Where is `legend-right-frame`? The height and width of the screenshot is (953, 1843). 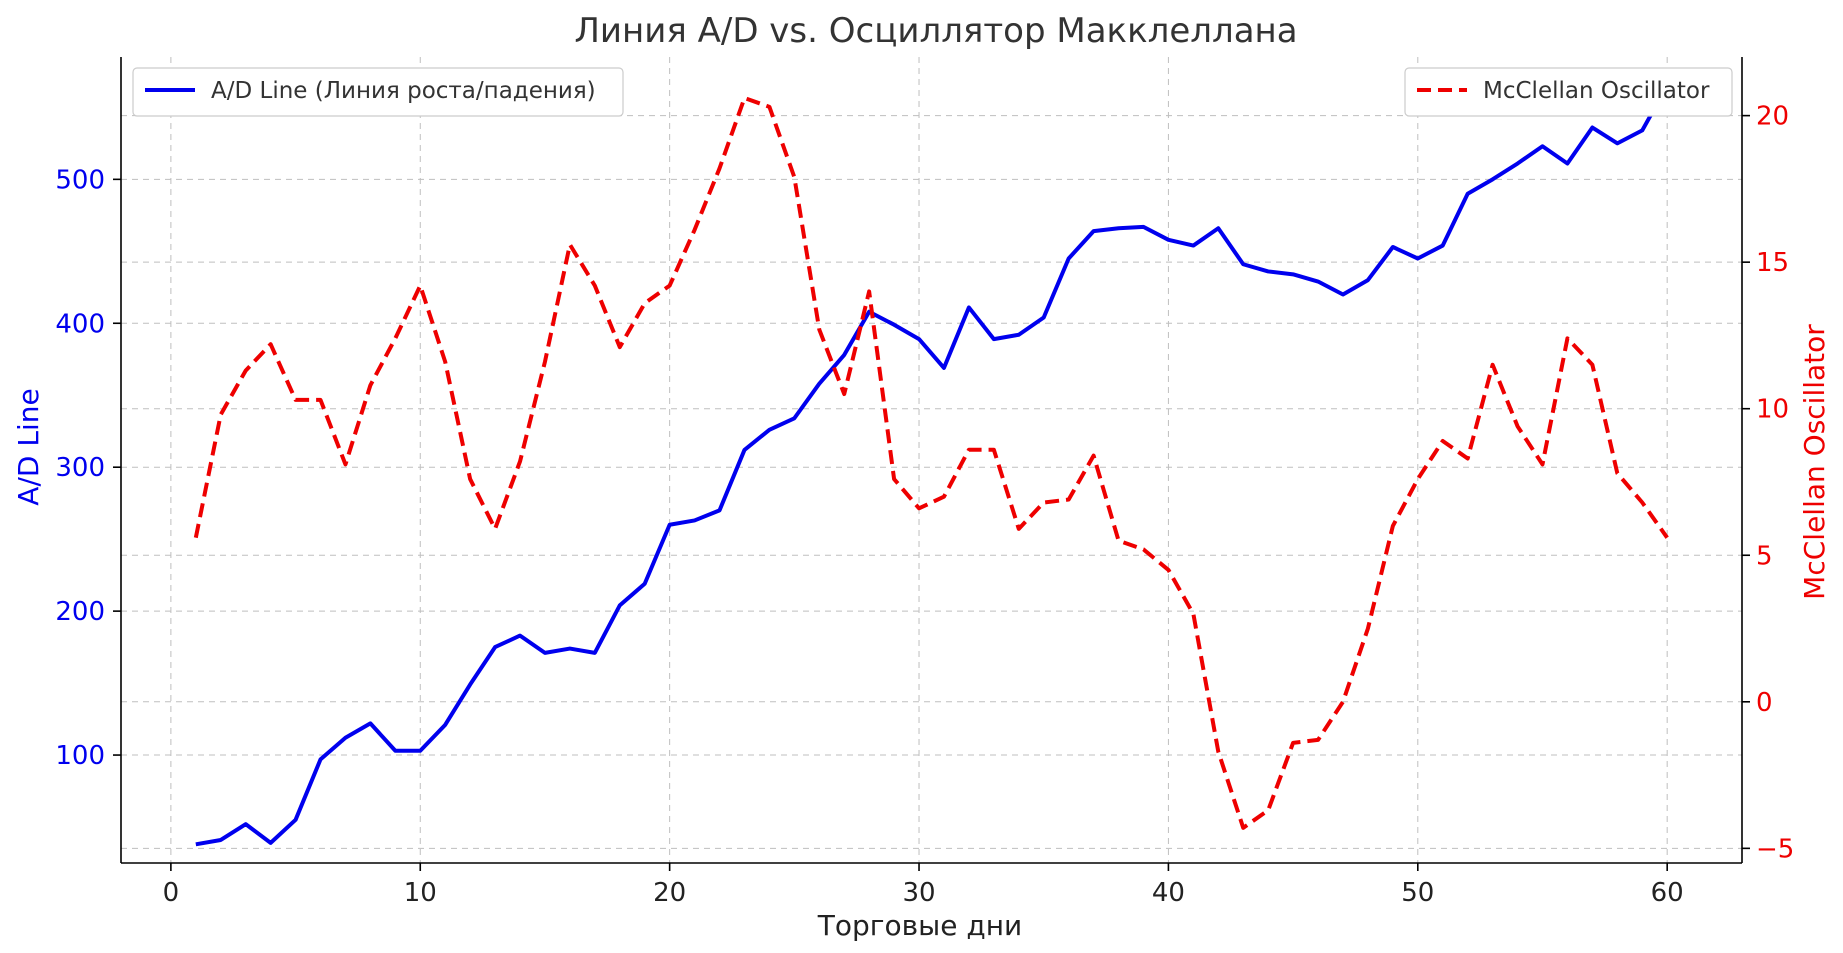 legend-right-frame is located at coordinates (1568, 92).